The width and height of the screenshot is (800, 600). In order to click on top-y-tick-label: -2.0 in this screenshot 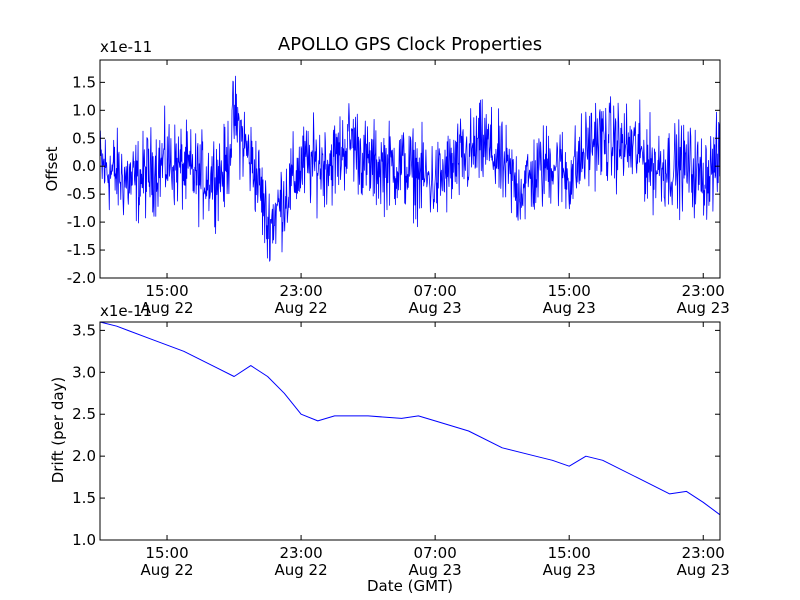, I will do `click(81, 278)`.